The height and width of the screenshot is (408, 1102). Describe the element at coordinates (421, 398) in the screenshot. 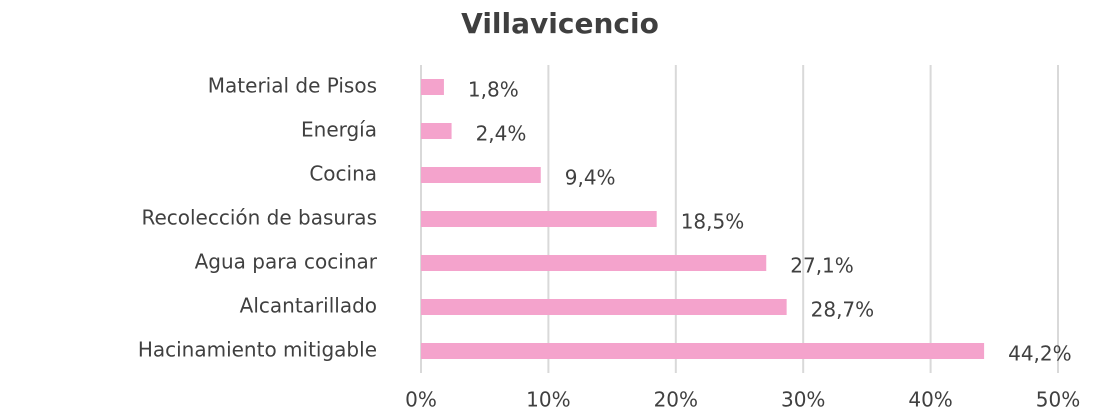

I see `x-tick-label: 0%` at that location.